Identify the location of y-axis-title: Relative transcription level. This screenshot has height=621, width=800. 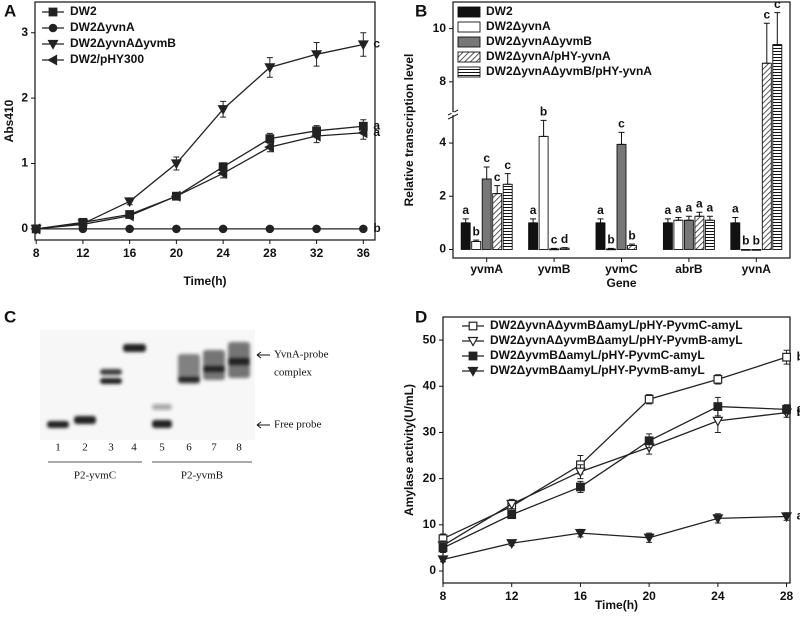
(409, 130).